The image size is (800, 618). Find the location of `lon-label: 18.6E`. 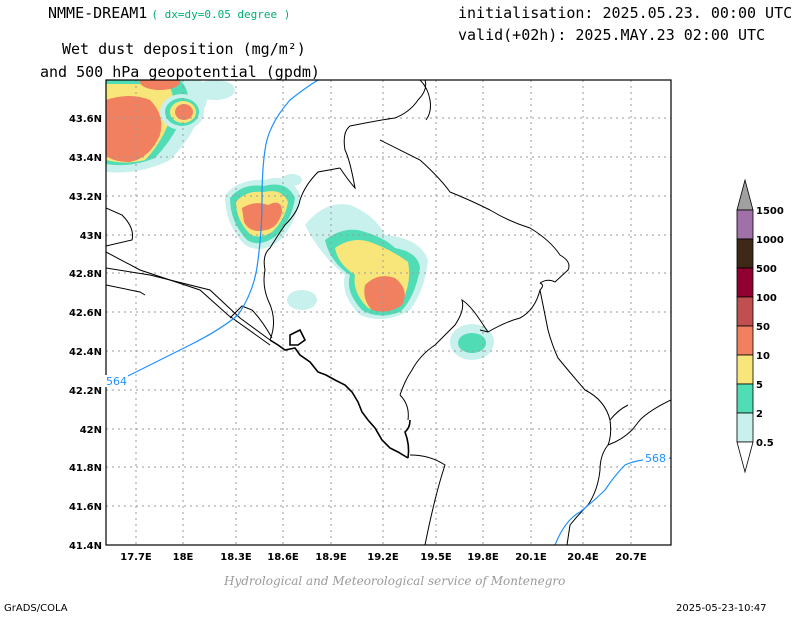

lon-label: 18.6E is located at coordinates (283, 557).